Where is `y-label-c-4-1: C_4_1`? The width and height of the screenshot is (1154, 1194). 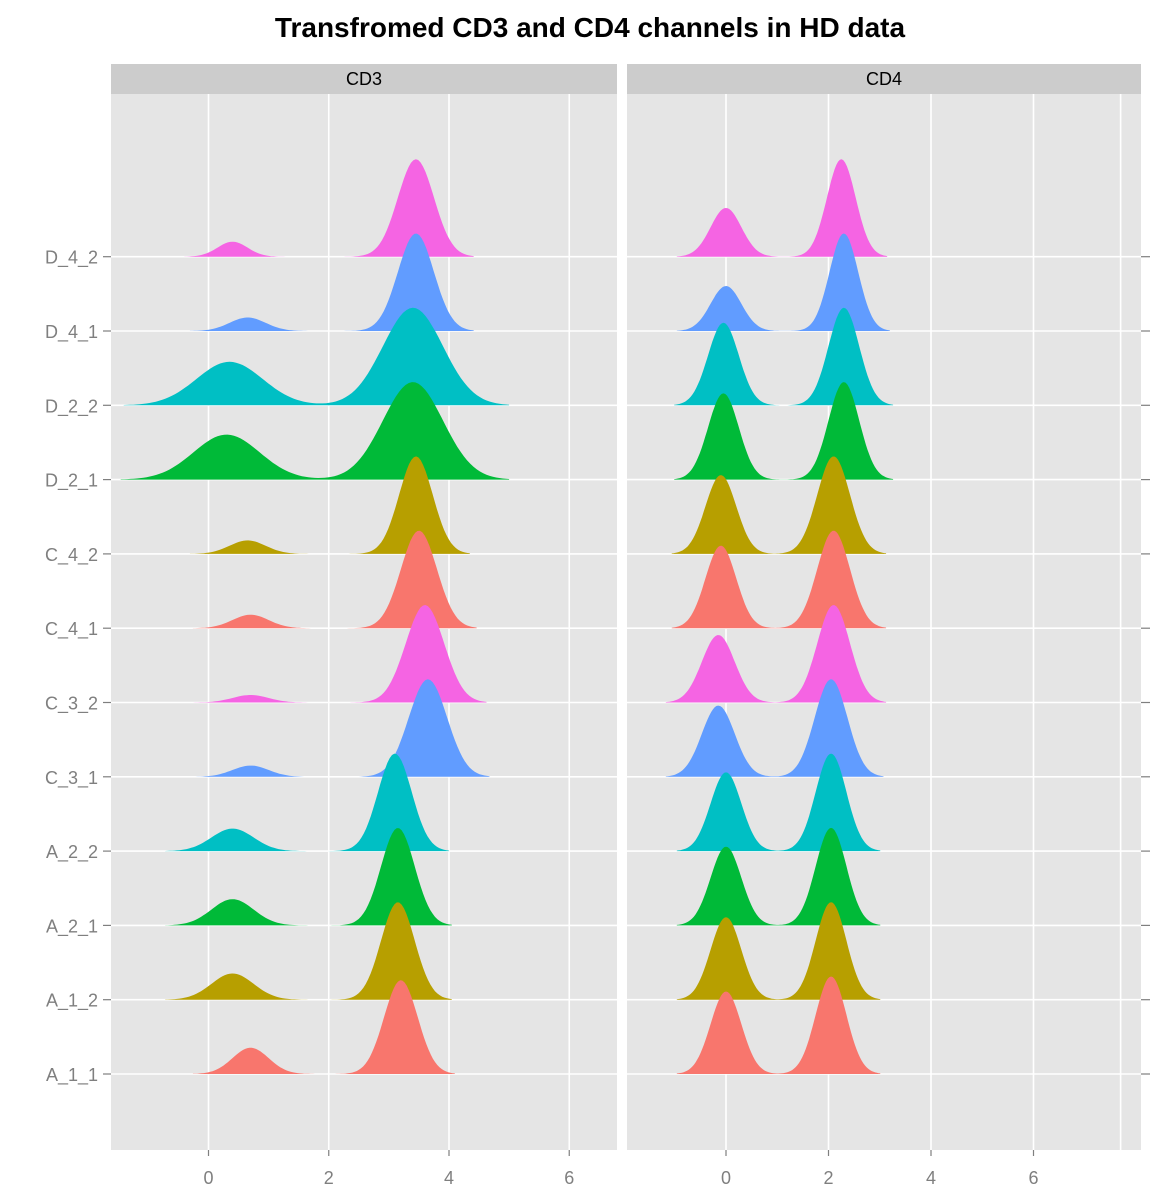
y-label-c-4-1: C_4_1 is located at coordinates (71, 629).